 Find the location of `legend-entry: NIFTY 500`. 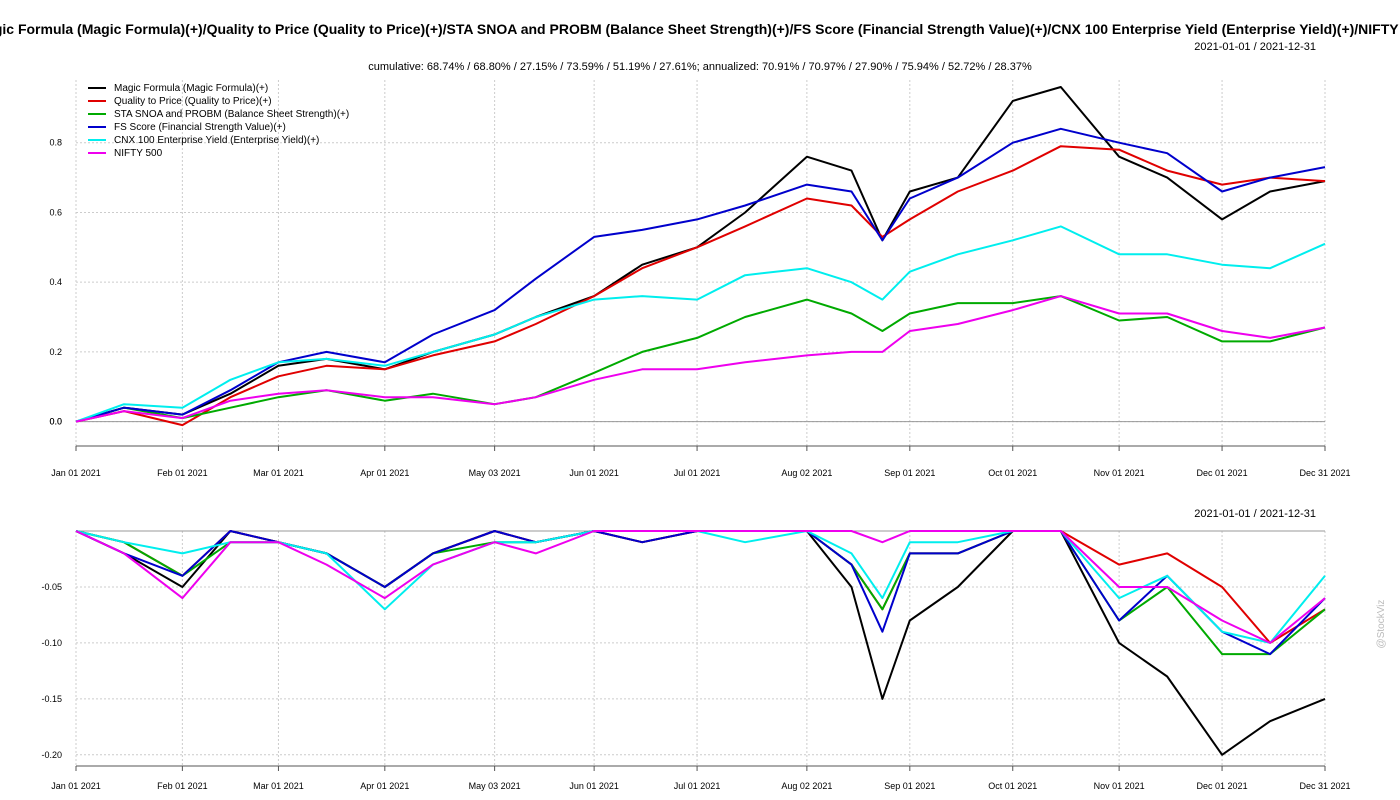

legend-entry: NIFTY 500 is located at coordinates (138, 153).